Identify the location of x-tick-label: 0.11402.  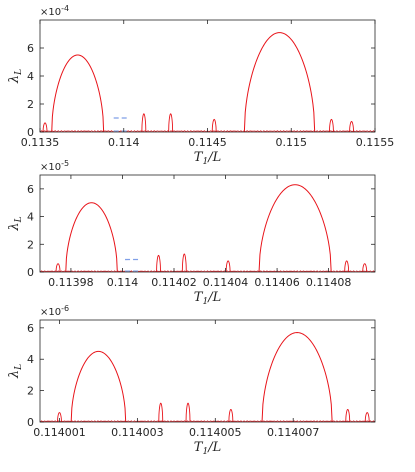
(174, 282).